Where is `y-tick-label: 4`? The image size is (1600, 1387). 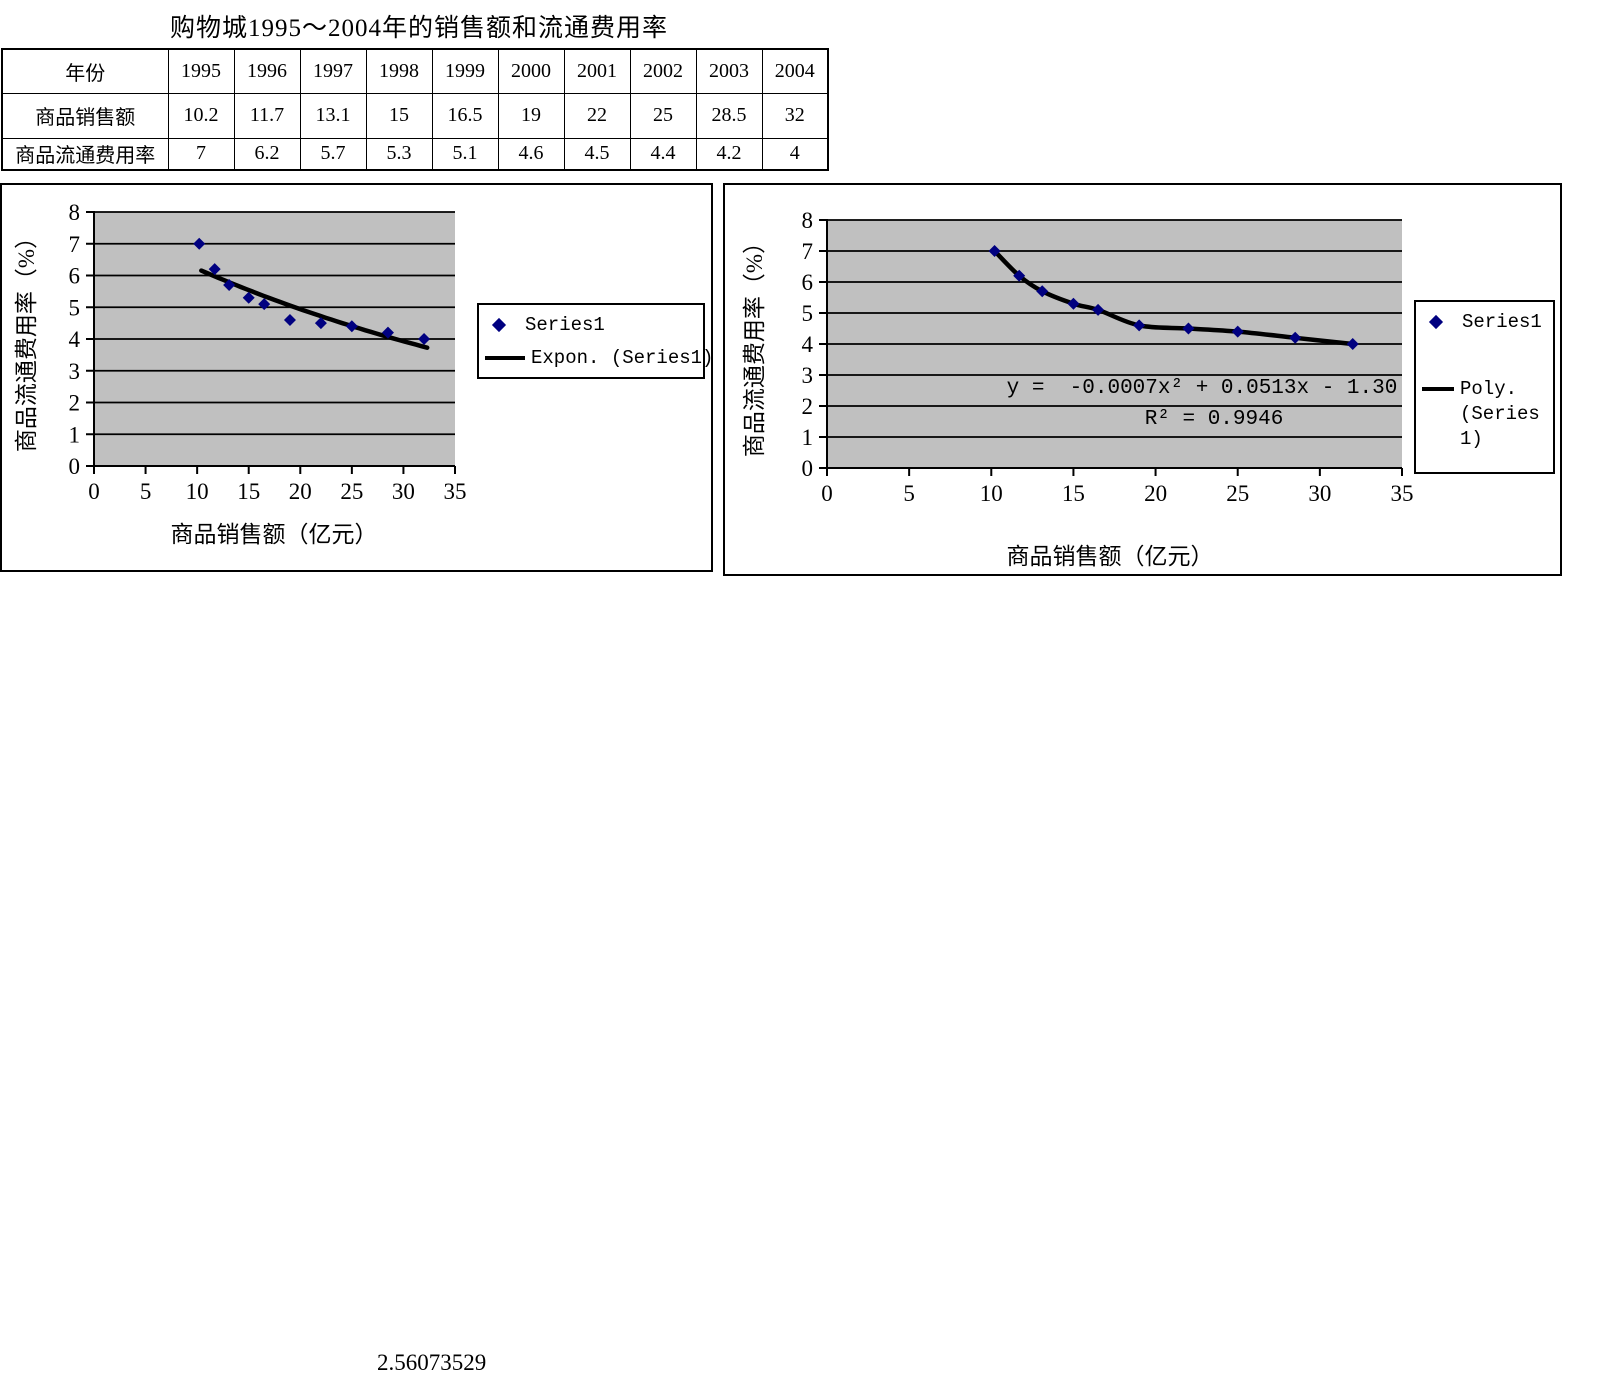 y-tick-label: 4 is located at coordinates (75, 339).